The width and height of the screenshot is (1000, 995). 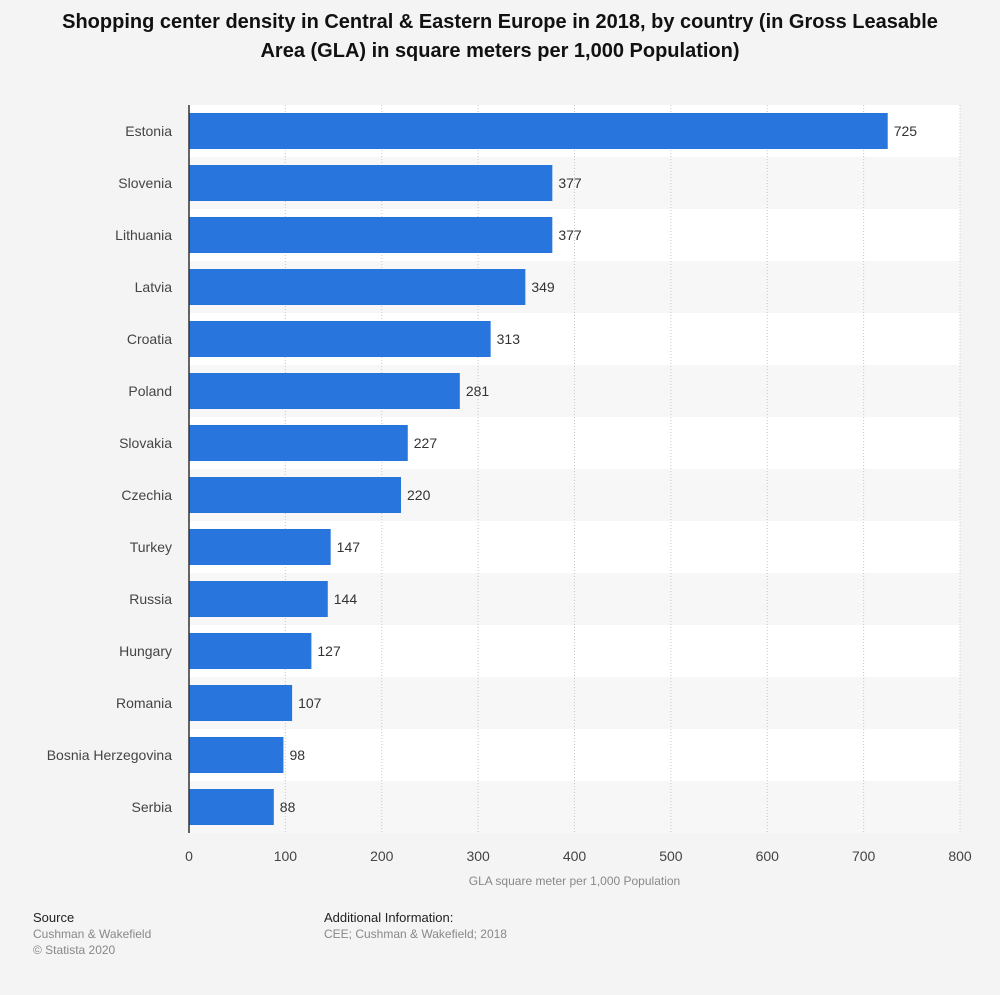 What do you see at coordinates (151, 547) in the screenshot?
I see `category-label: Turkey` at bounding box center [151, 547].